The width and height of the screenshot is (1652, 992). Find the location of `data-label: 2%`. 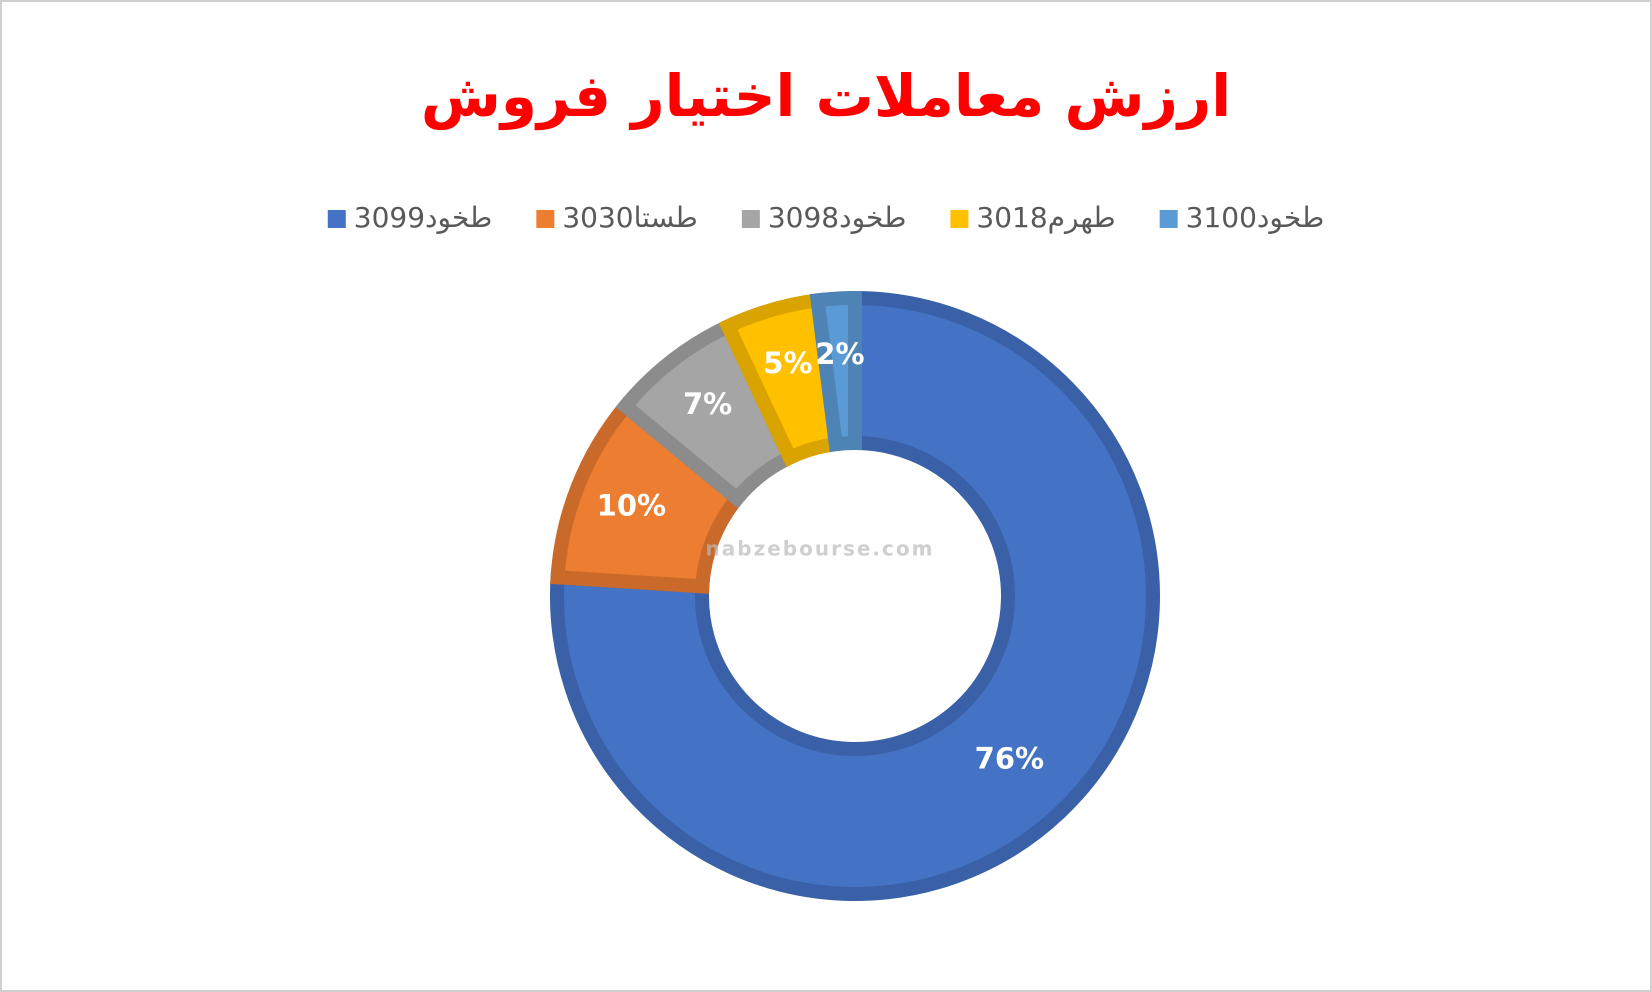

data-label: 2% is located at coordinates (839, 354).